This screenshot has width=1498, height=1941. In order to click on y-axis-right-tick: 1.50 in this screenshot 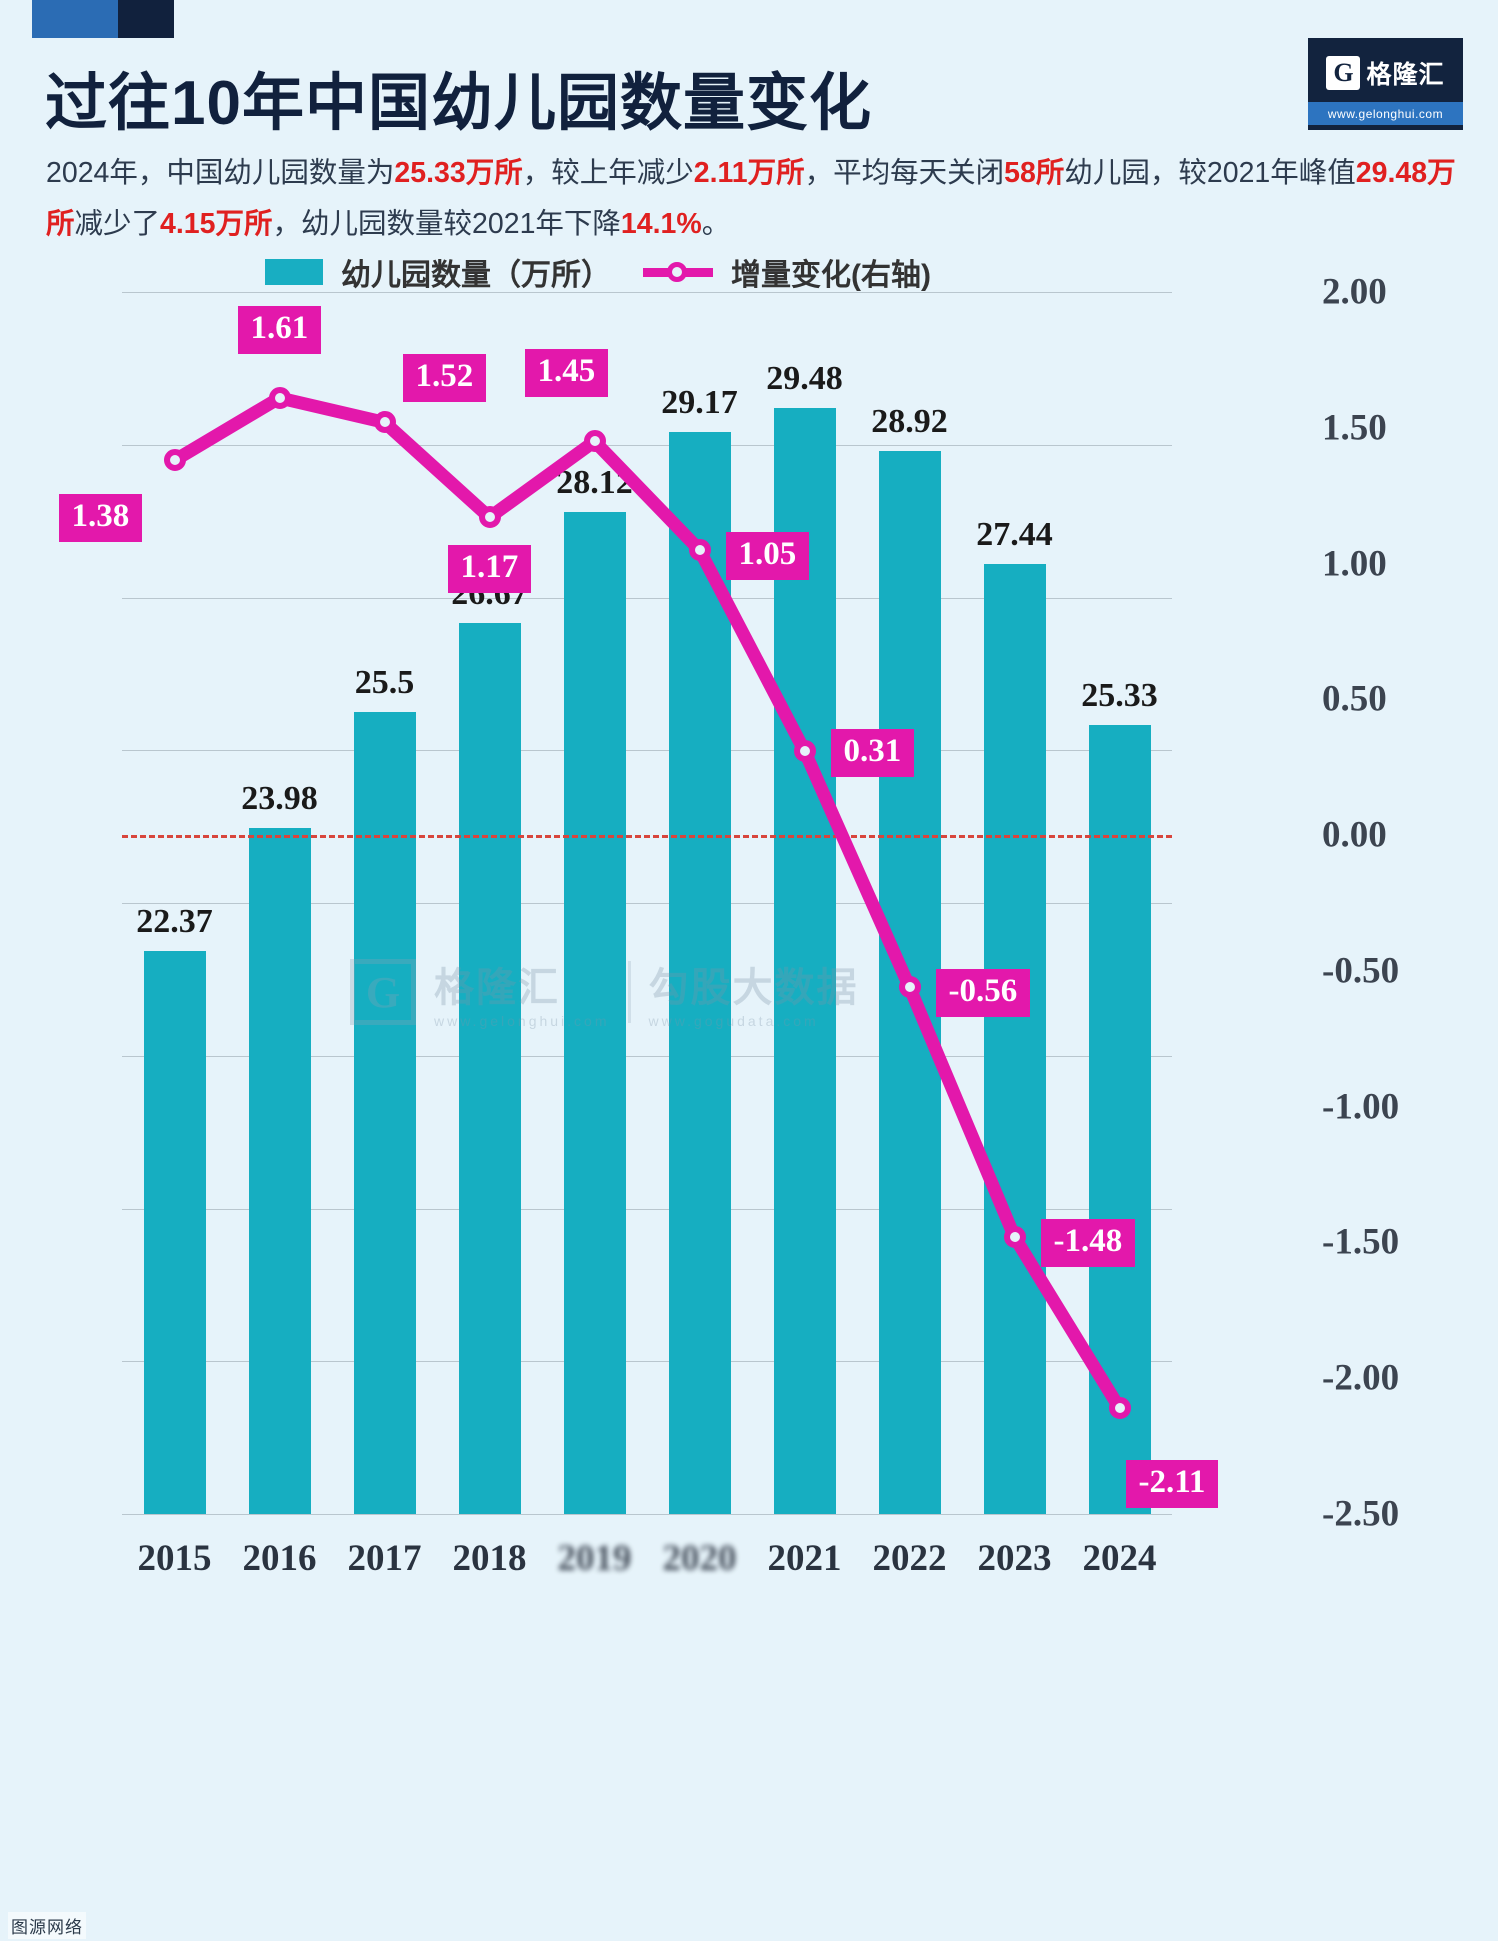, I will do `click(1354, 428)`.